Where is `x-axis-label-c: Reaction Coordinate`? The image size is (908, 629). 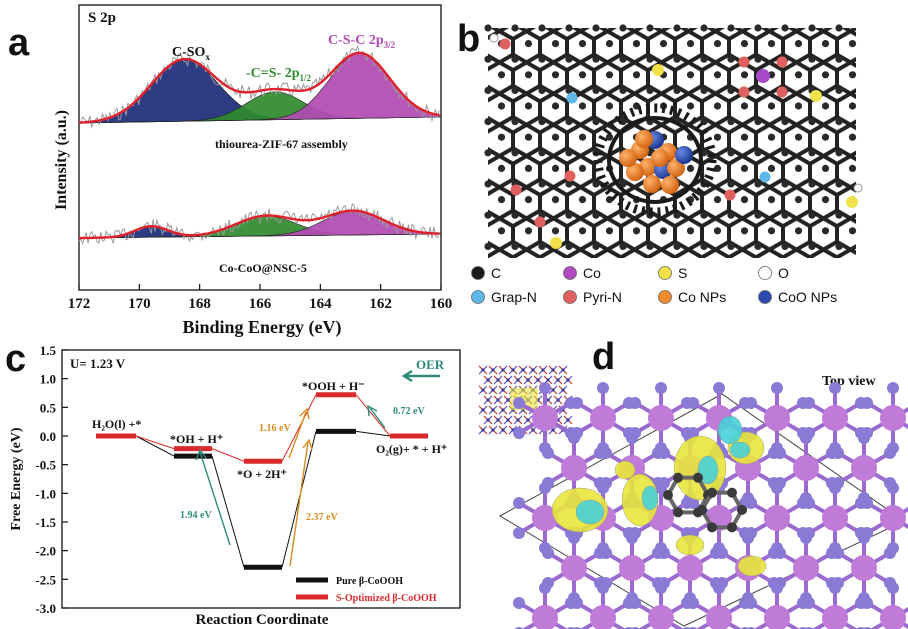 x-axis-label-c: Reaction Coordinate is located at coordinates (262, 620).